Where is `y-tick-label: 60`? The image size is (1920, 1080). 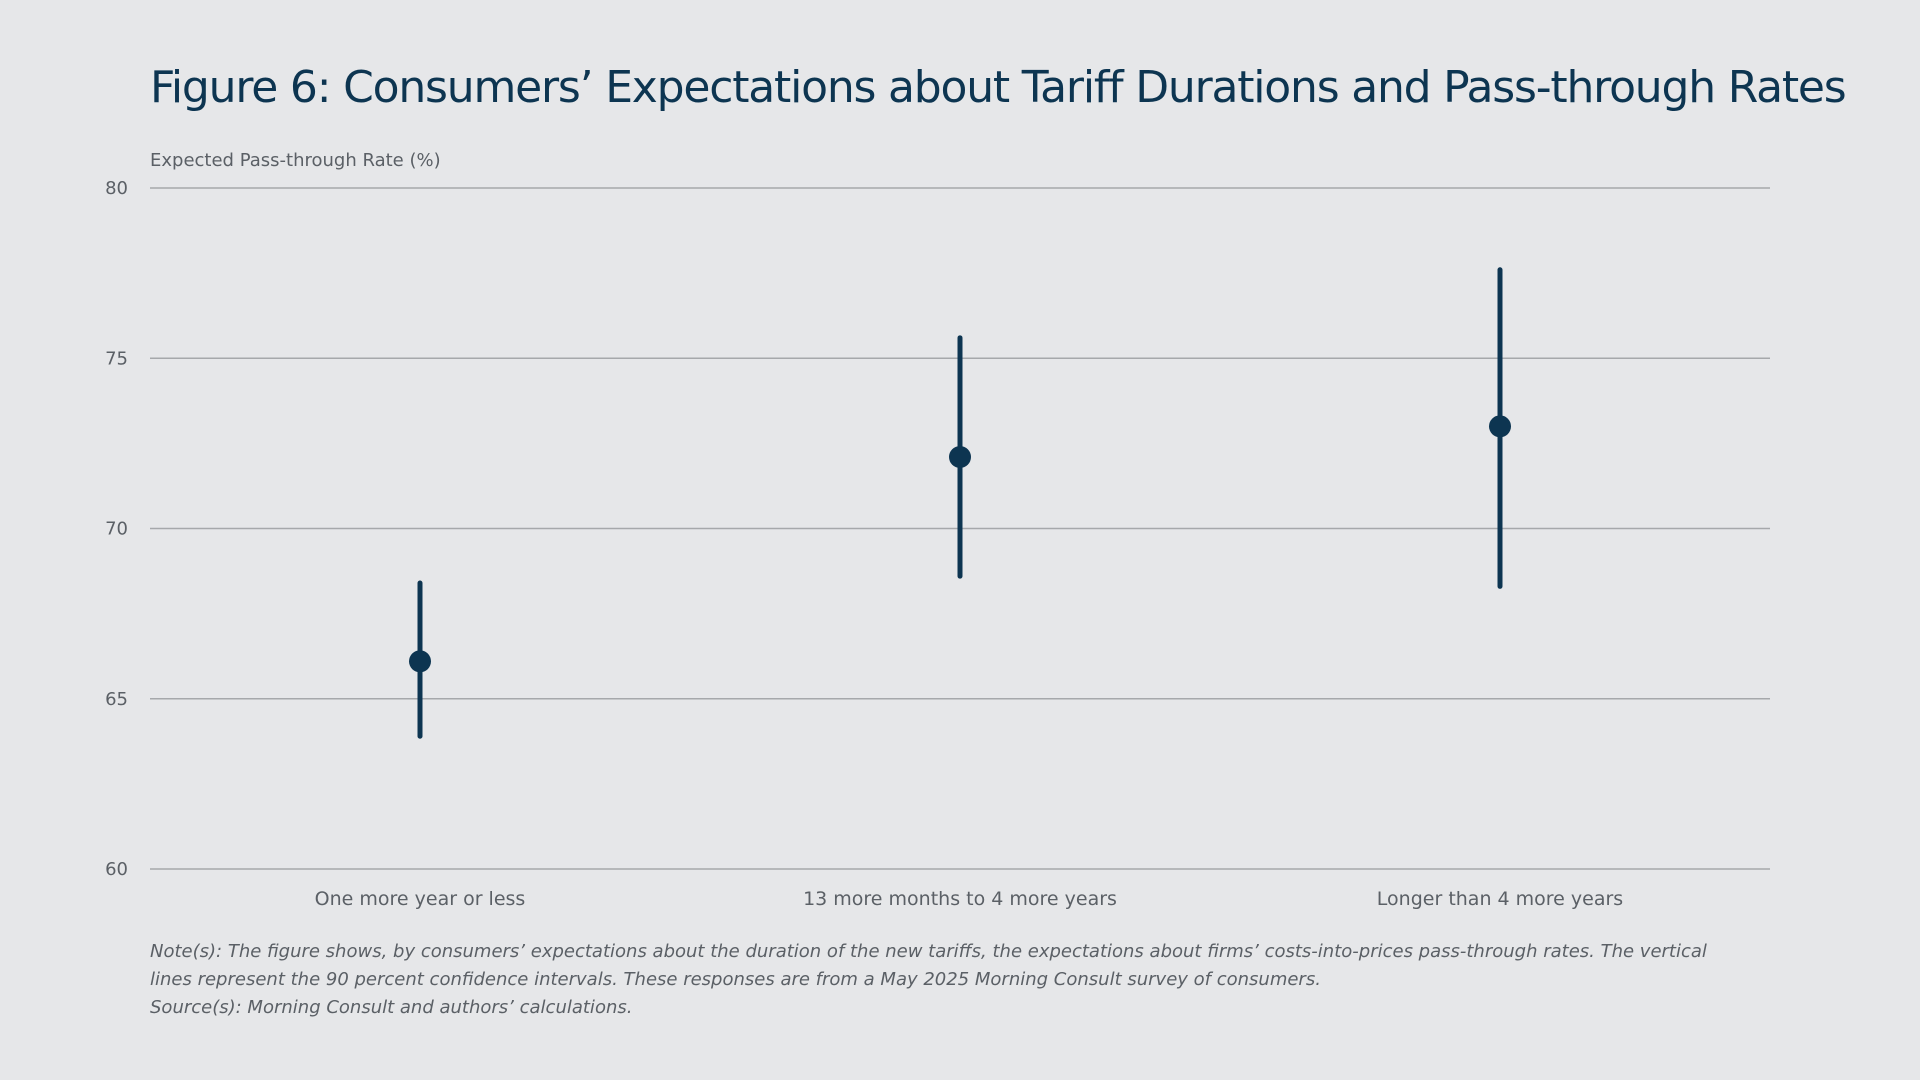 y-tick-label: 60 is located at coordinates (116, 869).